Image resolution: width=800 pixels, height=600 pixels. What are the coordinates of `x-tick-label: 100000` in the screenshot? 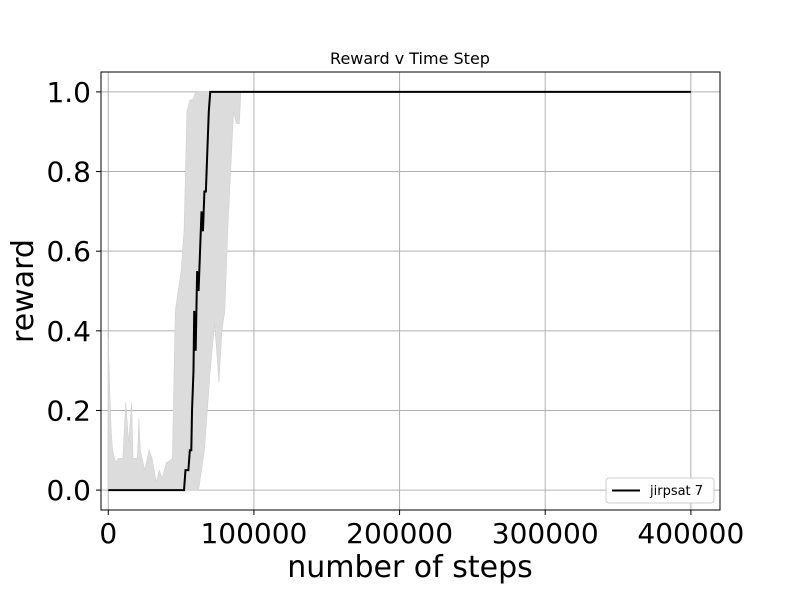 It's located at (253, 533).